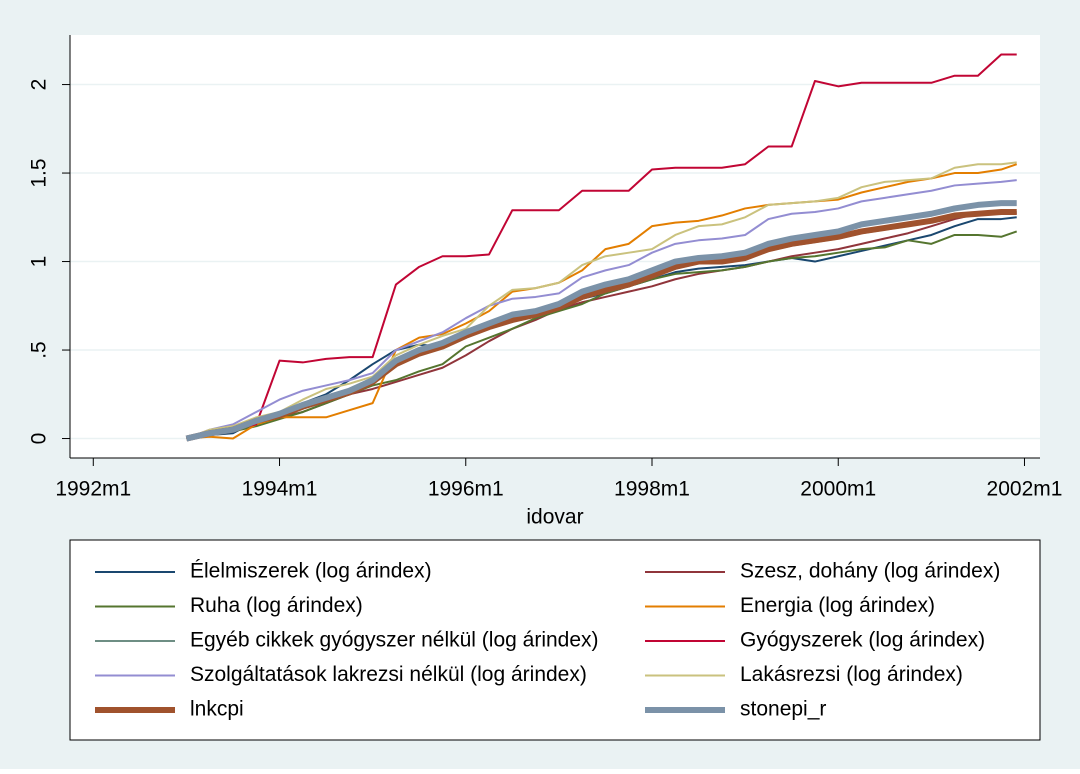 Image resolution: width=1080 pixels, height=774 pixels. I want to click on legend-label: lnkcpi, so click(217, 709).